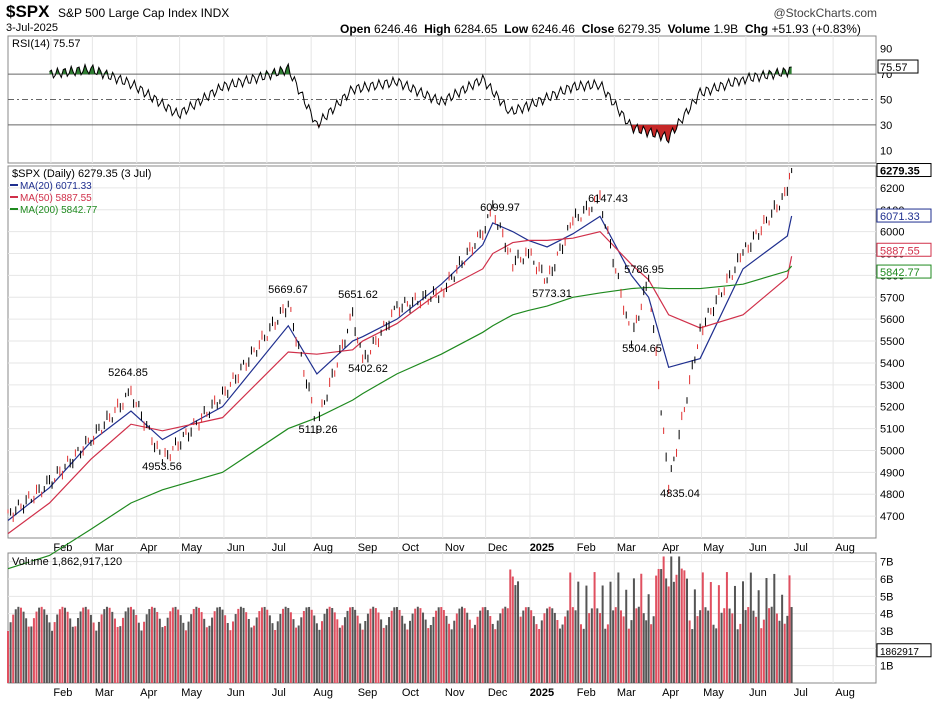  I want to click on price-x-tick-label: Dec, so click(498, 548).